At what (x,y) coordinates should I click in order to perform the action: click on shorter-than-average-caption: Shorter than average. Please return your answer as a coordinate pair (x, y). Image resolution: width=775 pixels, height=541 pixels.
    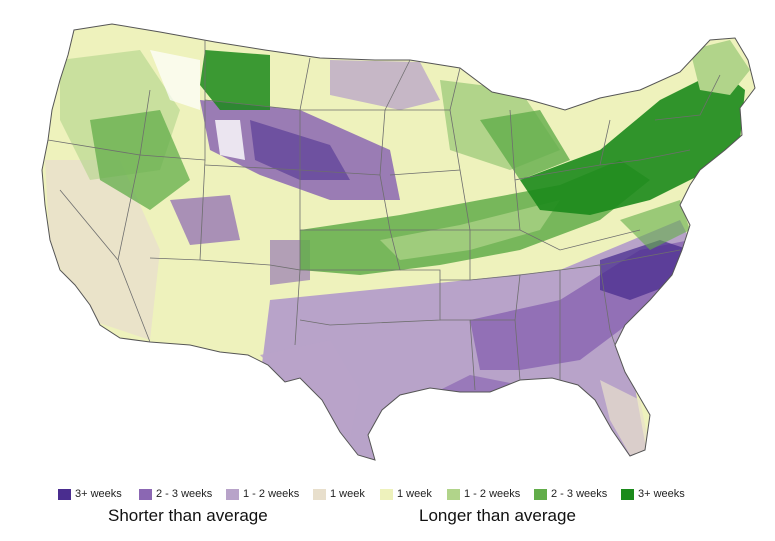
    Looking at the image, I should click on (188, 515).